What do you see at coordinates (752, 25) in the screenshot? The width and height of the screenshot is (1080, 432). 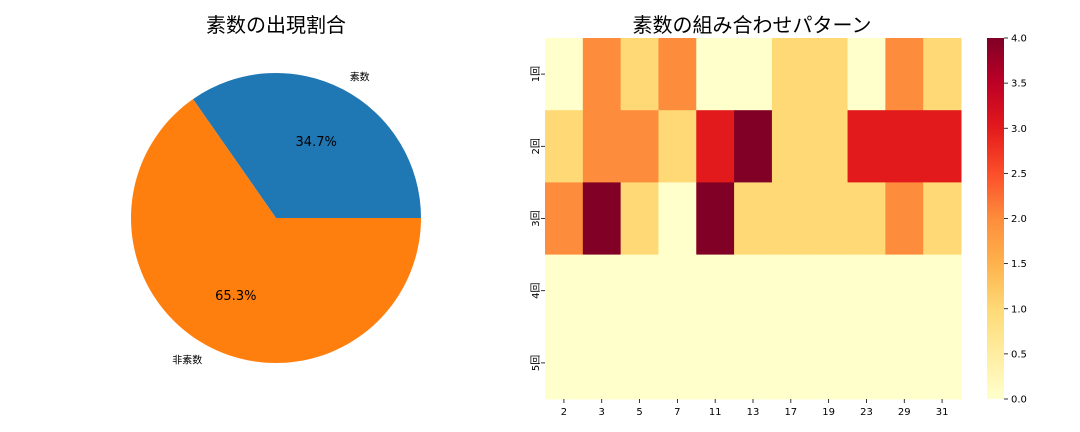 I see `heatmap-title: 素数の組み合わせパターン` at bounding box center [752, 25].